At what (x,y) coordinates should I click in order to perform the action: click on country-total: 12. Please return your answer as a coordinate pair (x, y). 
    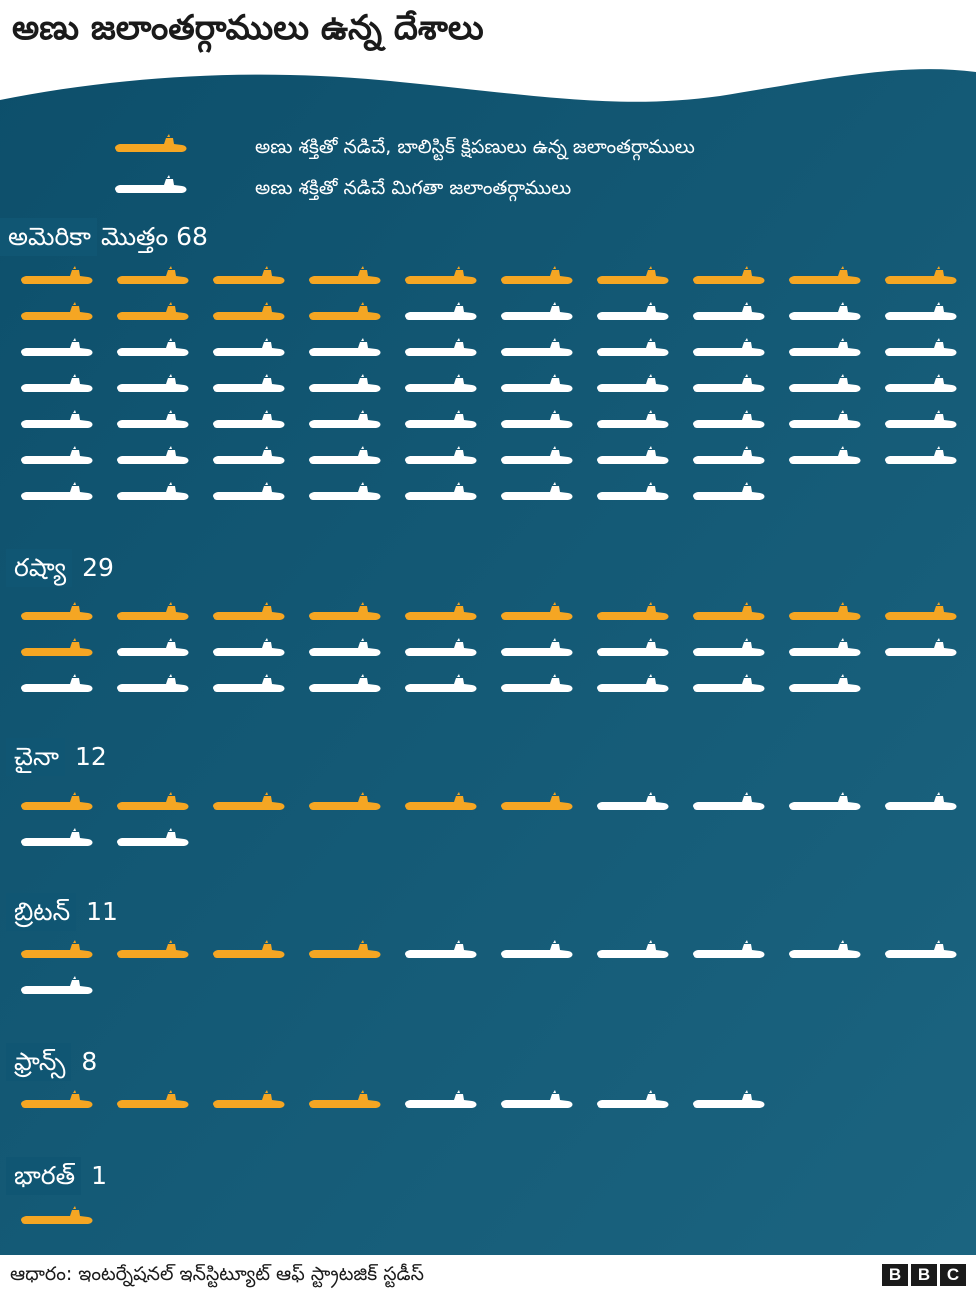
    Looking at the image, I should click on (90, 756).